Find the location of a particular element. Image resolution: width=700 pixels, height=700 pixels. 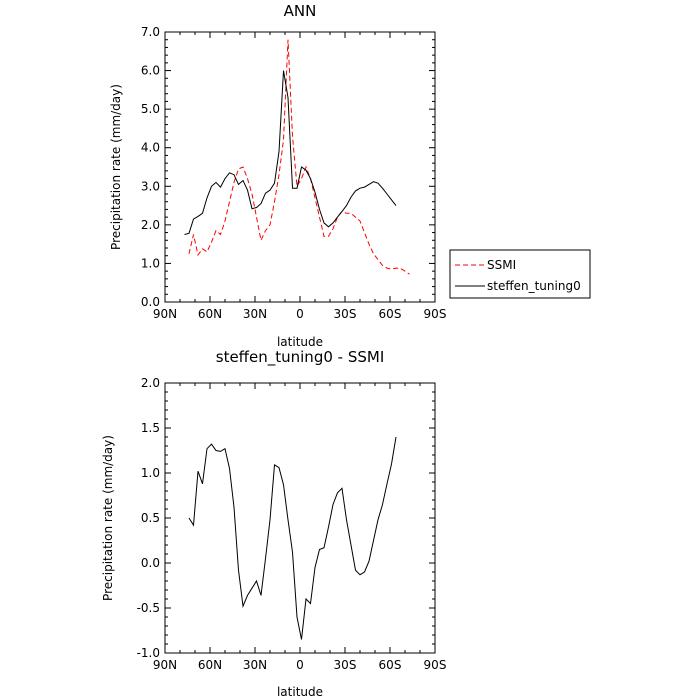

series-line-ssmi is located at coordinates (299, 157).